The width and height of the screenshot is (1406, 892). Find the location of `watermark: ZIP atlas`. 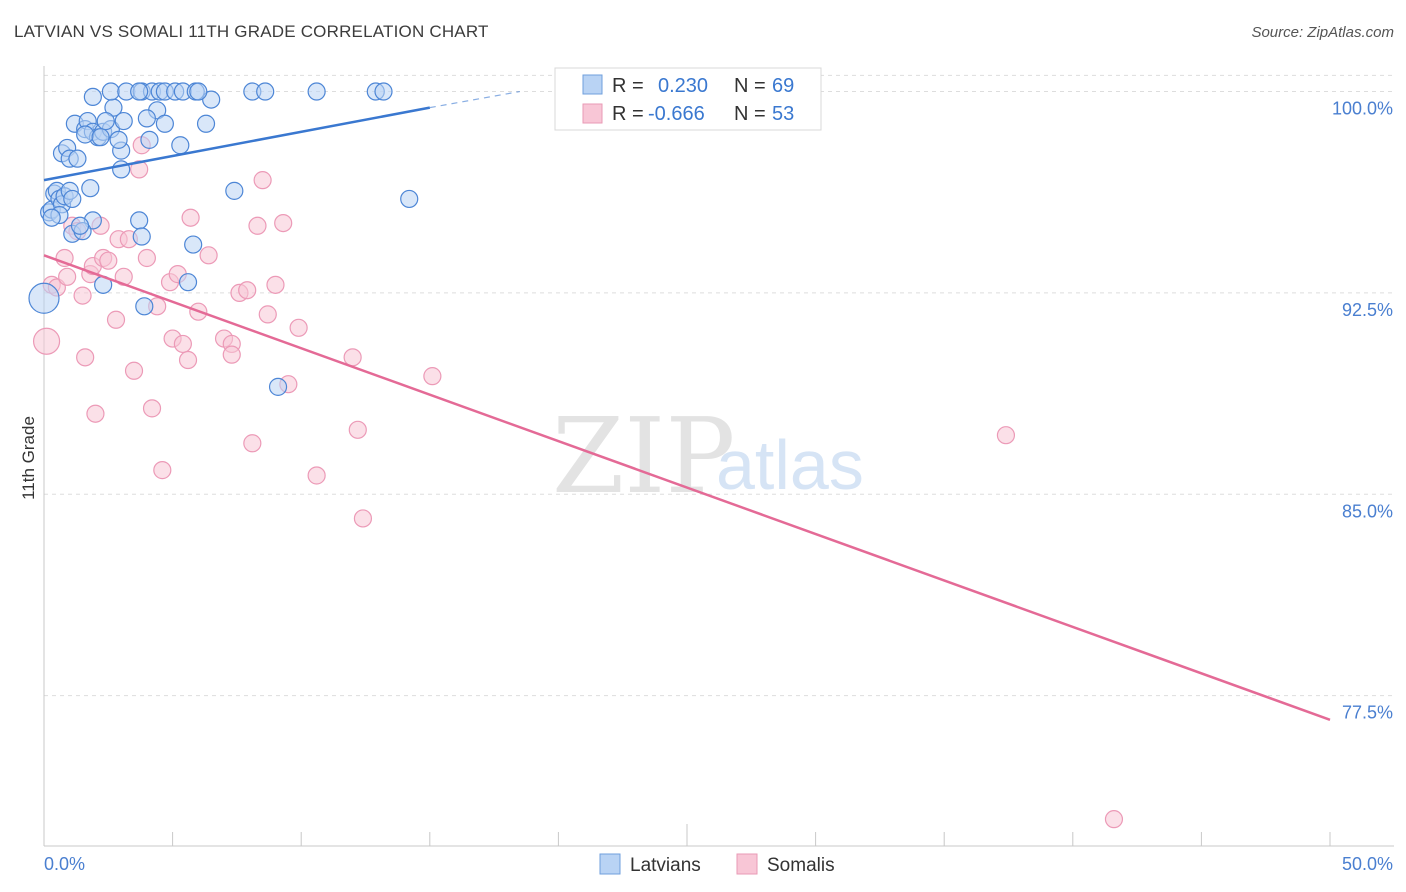

watermark: ZIP atlas is located at coordinates (708, 456).